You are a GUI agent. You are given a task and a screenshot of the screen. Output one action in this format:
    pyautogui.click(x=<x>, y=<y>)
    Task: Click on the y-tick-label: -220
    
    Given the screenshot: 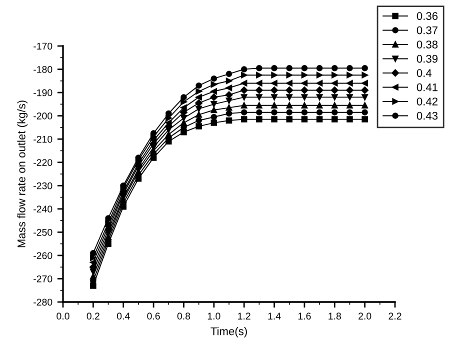 What is the action you would take?
    pyautogui.click(x=43, y=162)
    